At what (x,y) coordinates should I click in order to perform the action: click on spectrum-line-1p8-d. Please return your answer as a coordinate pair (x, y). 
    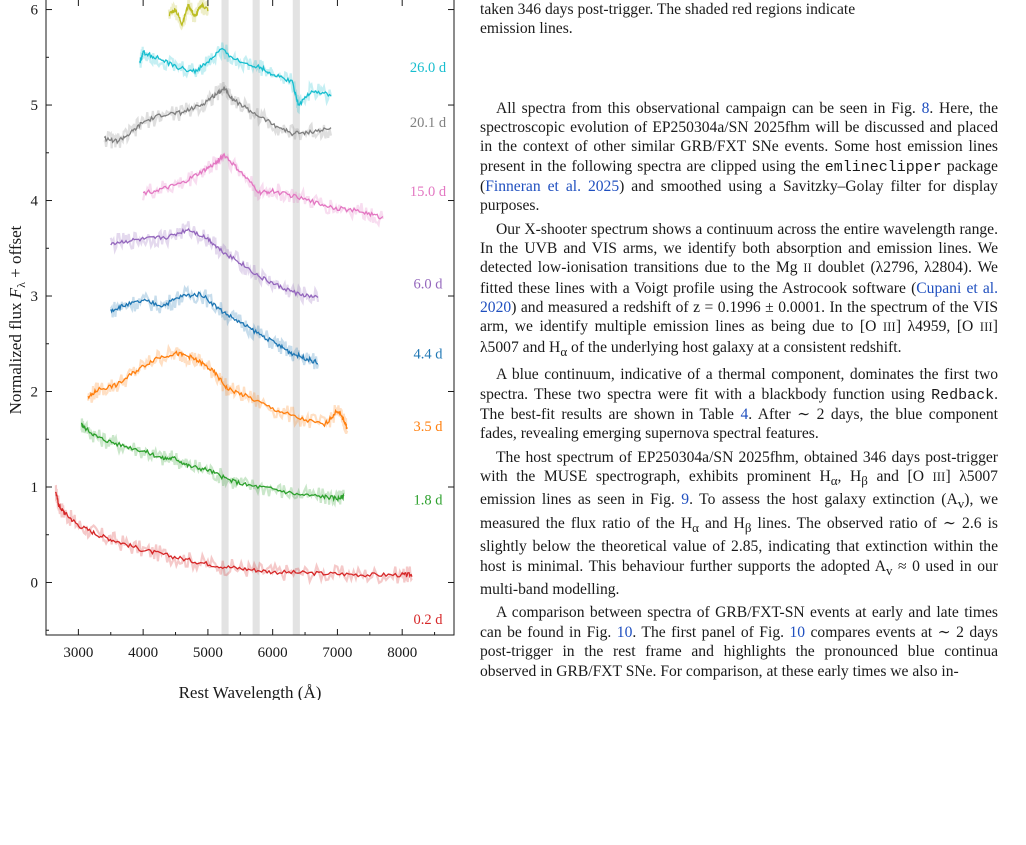
    Looking at the image, I should click on (212, 462).